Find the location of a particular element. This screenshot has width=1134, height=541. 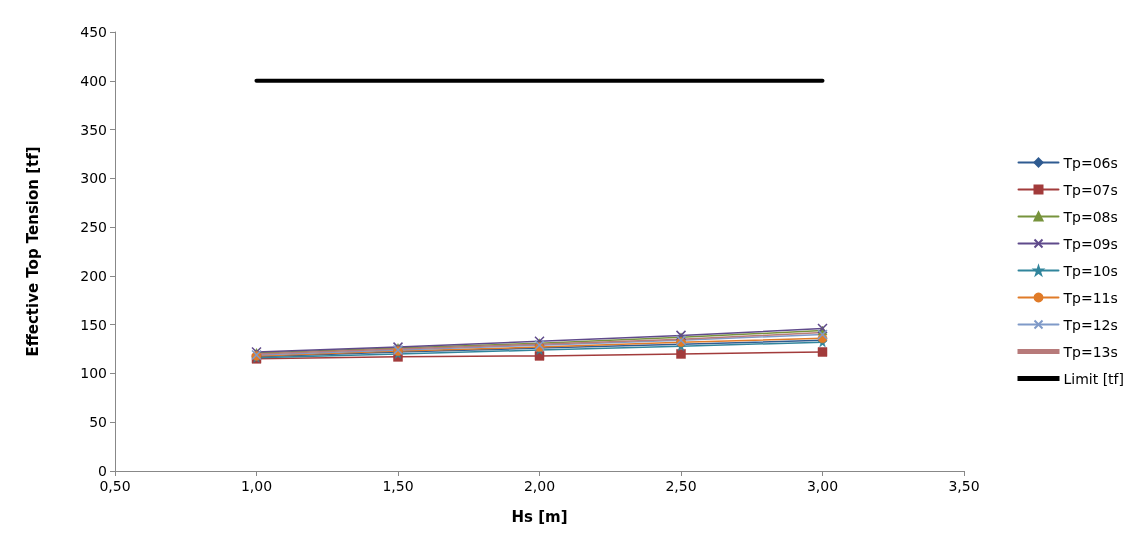

legend-label: Tp=09s is located at coordinates (1090, 243).